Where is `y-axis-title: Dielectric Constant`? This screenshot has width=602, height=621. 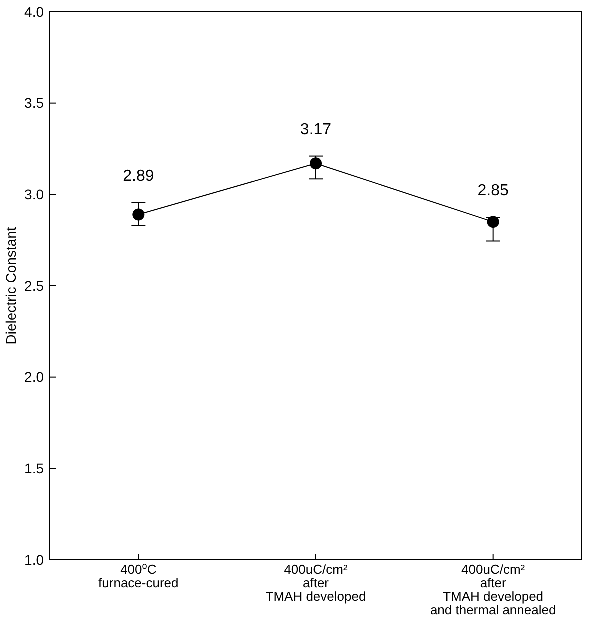 y-axis-title: Dielectric Constant is located at coordinates (11, 286).